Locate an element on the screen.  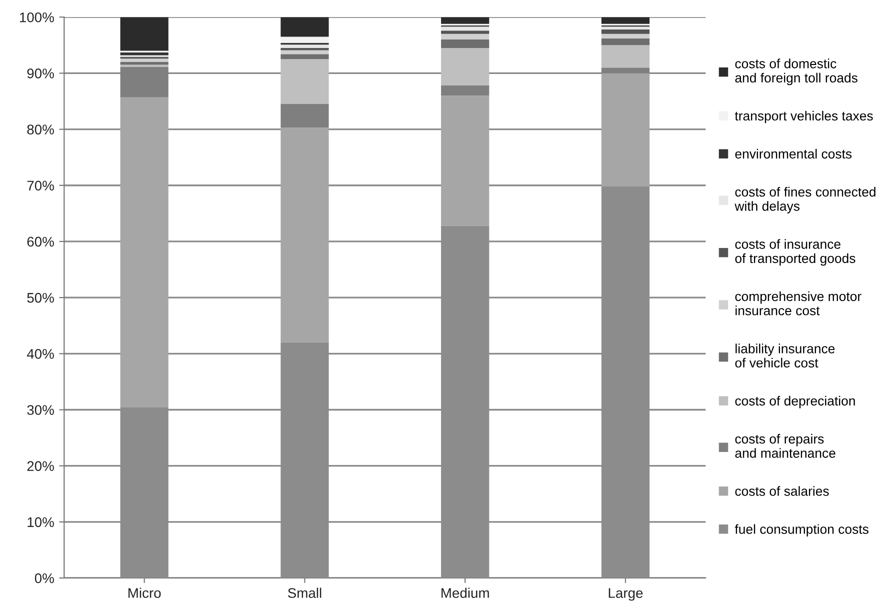
legend-label: costs of salaries is located at coordinates (782, 491).